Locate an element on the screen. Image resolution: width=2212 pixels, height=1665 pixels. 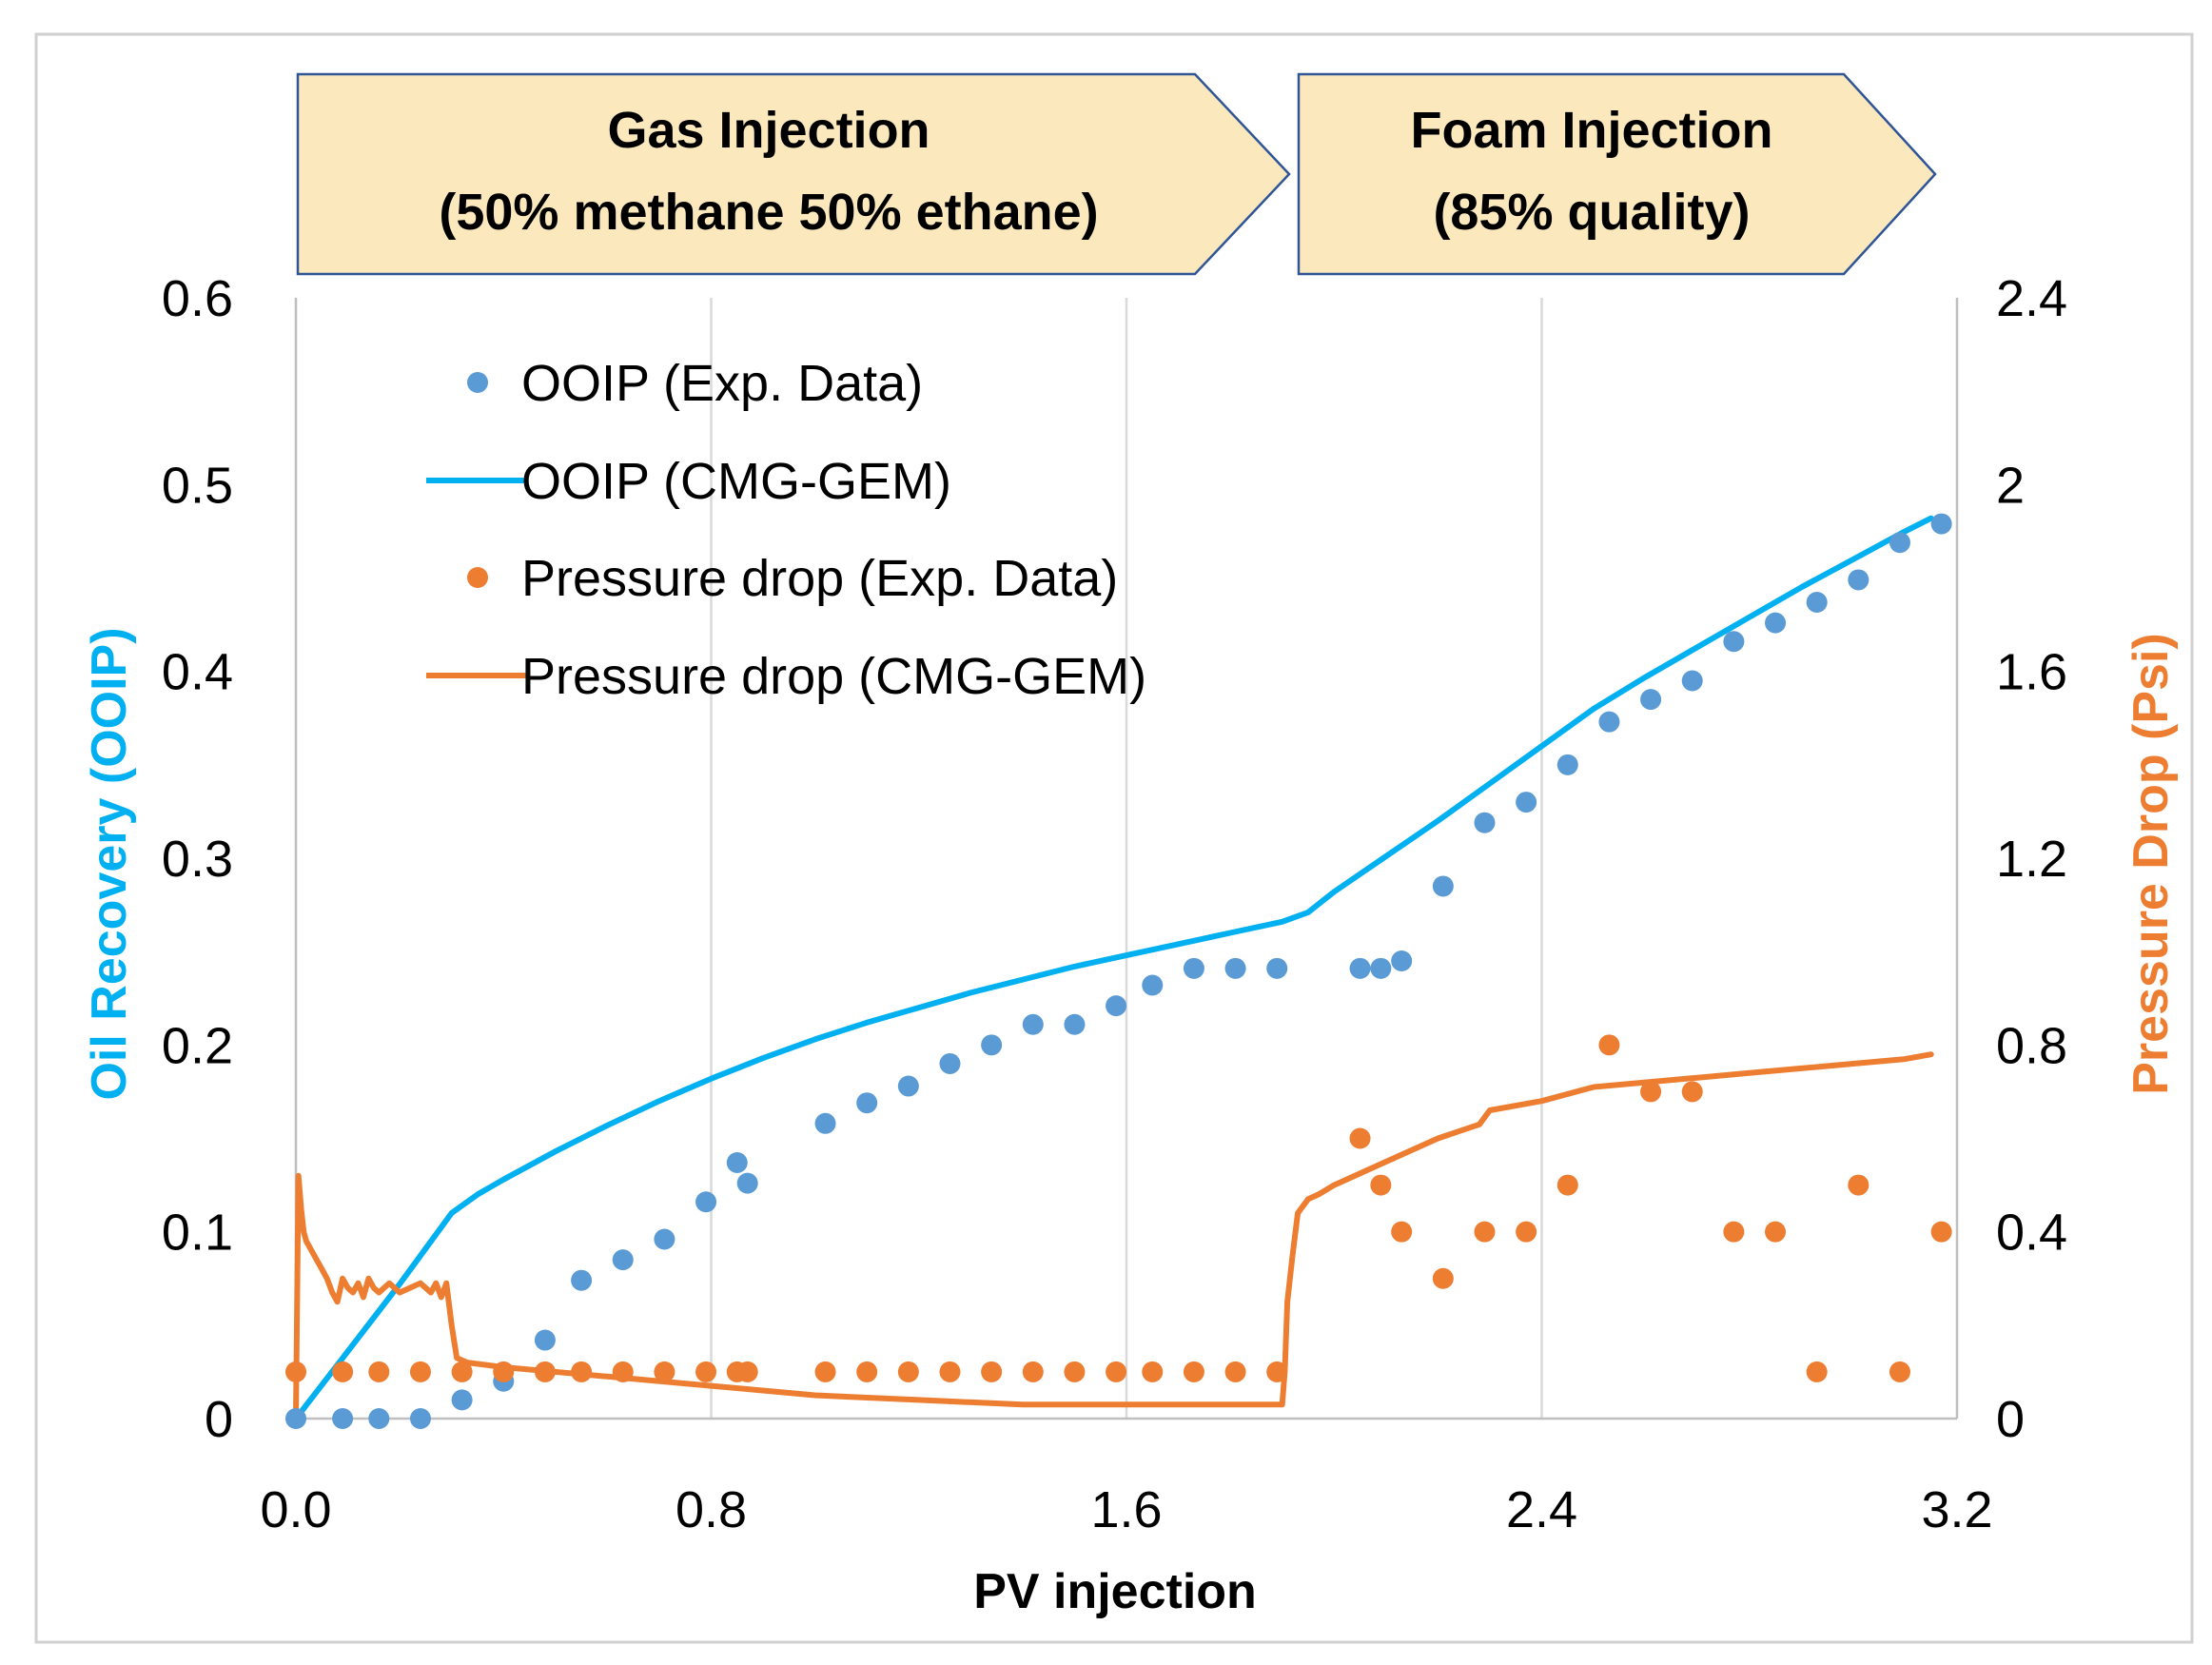
y-left-tick-label: 0.3 is located at coordinates (197, 859).